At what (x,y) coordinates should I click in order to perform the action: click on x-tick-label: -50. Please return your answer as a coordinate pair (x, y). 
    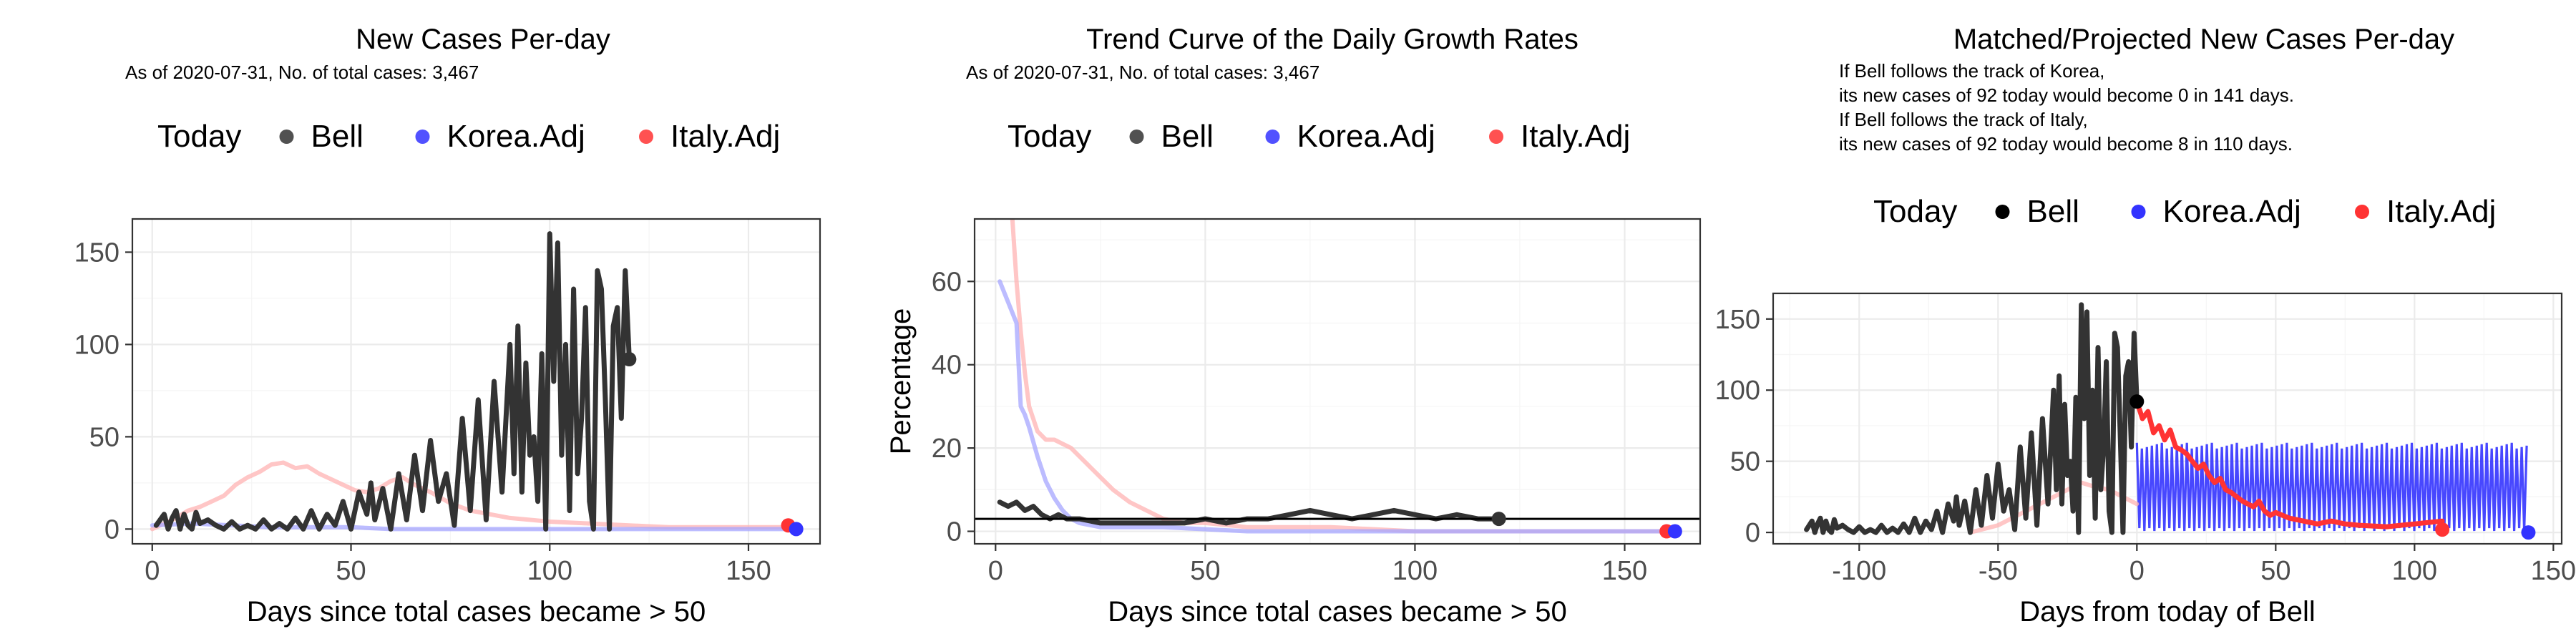
    Looking at the image, I should click on (1998, 571).